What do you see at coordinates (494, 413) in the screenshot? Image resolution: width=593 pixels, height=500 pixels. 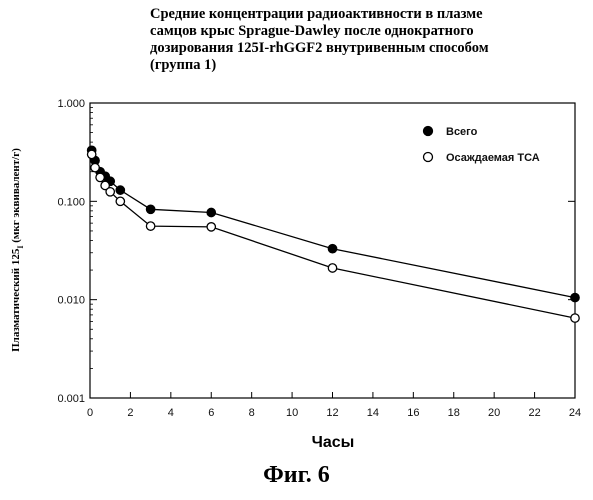 I see `x-tick-label: 20` at bounding box center [494, 413].